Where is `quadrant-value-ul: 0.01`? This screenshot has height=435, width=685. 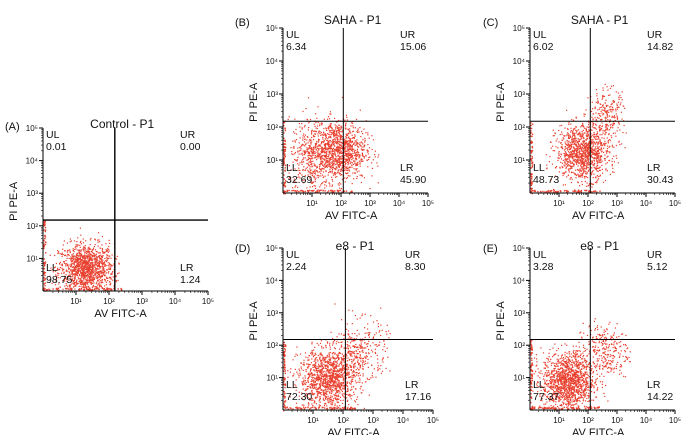
quadrant-value-ul: 0.01 is located at coordinates (56, 147).